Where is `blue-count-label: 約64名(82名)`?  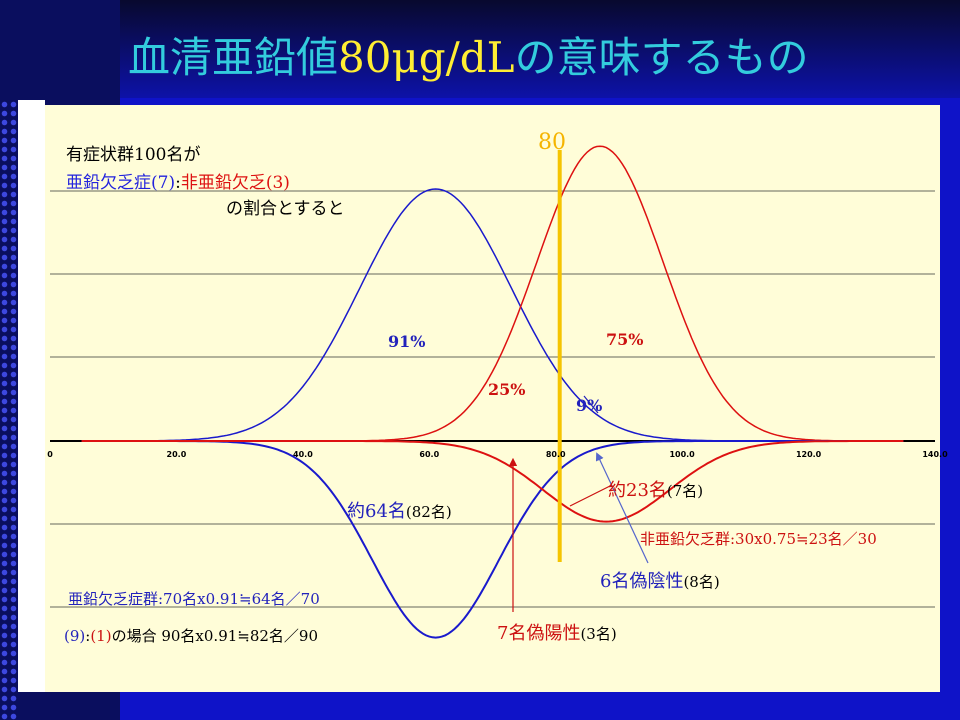
blue-count-label: 約64名(82名) is located at coordinates (399, 510).